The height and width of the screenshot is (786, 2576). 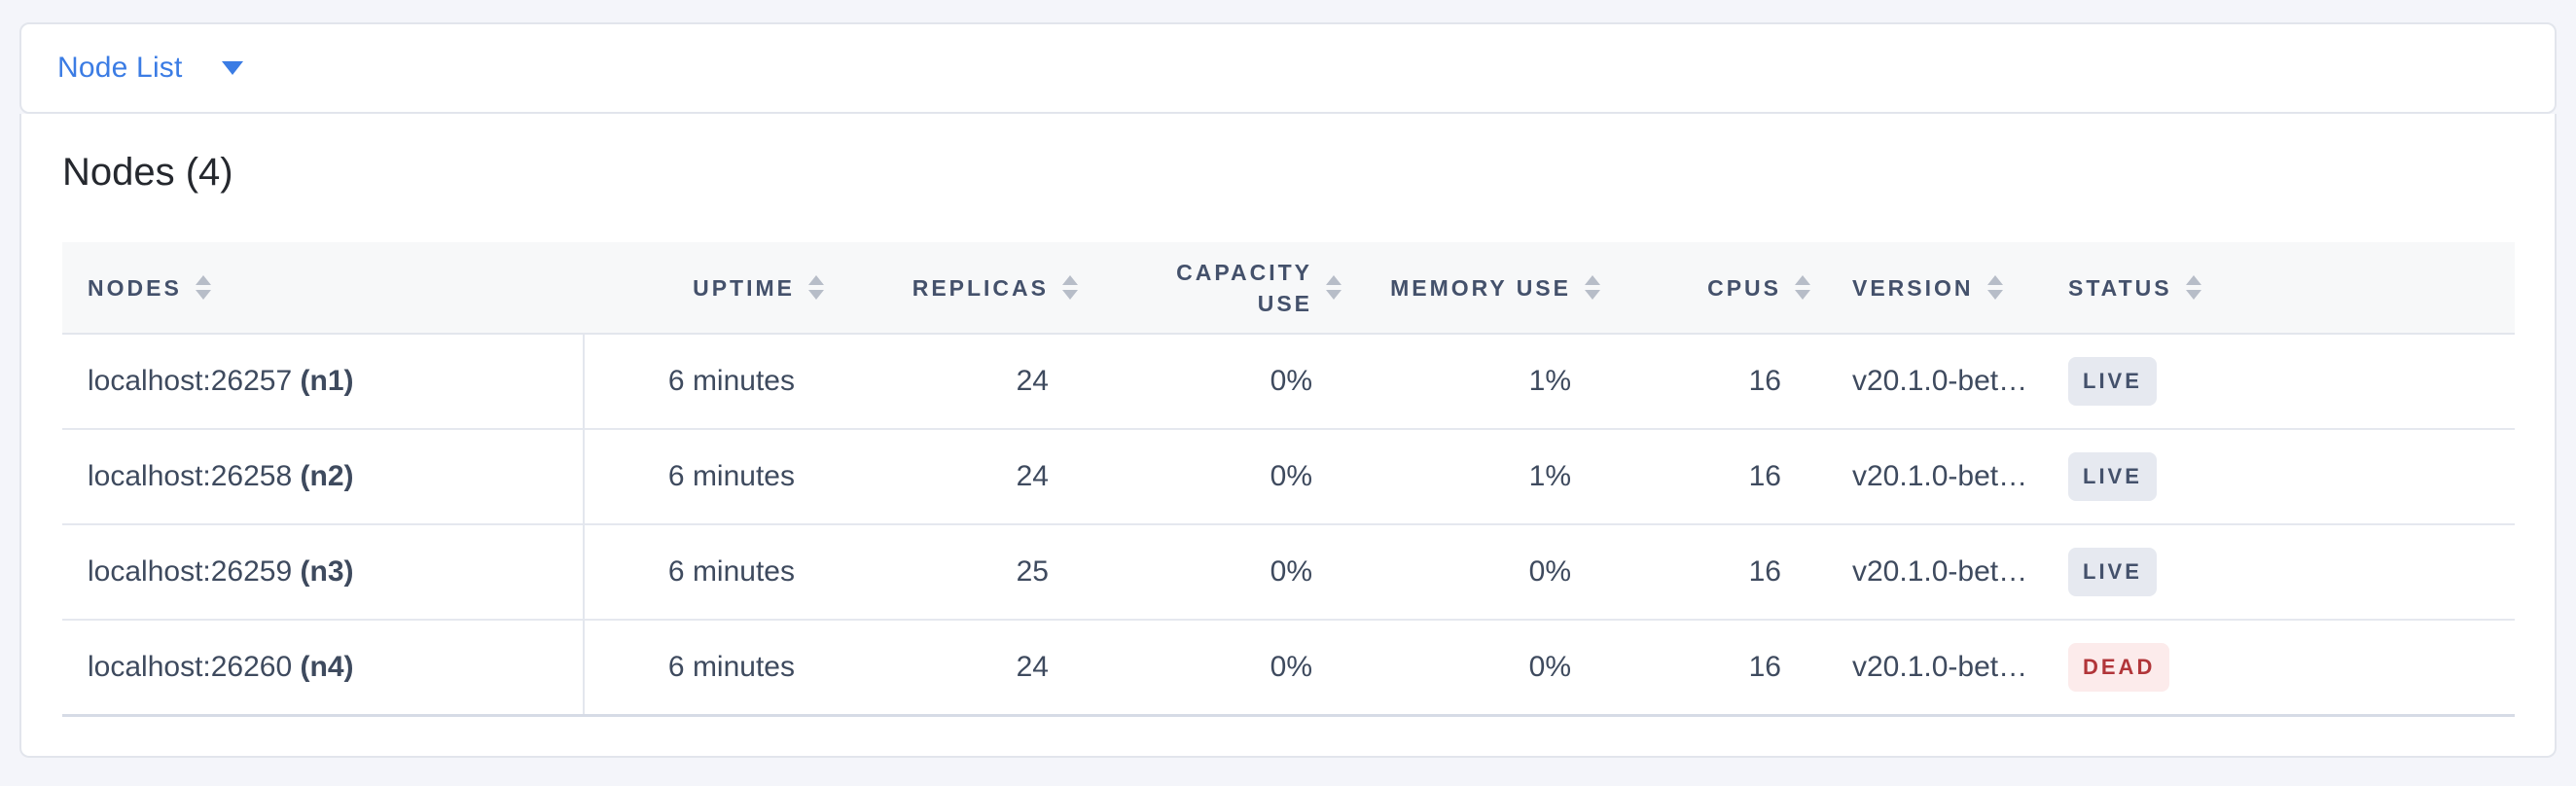 I want to click on node-name: (n4), so click(x=327, y=666).